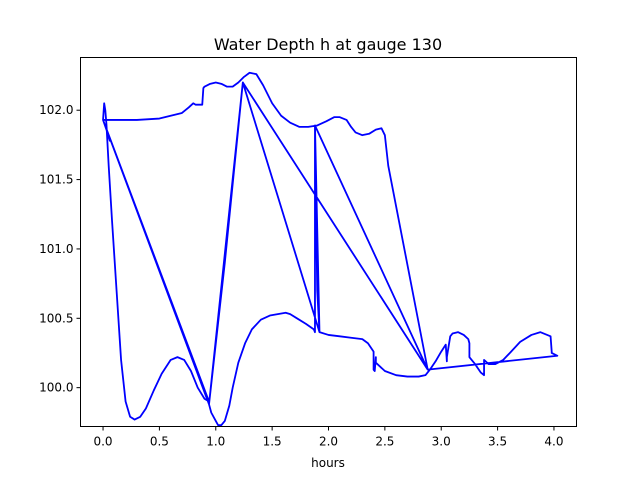  Describe the element at coordinates (497, 442) in the screenshot. I see `x-tick-label: 3.5` at that location.